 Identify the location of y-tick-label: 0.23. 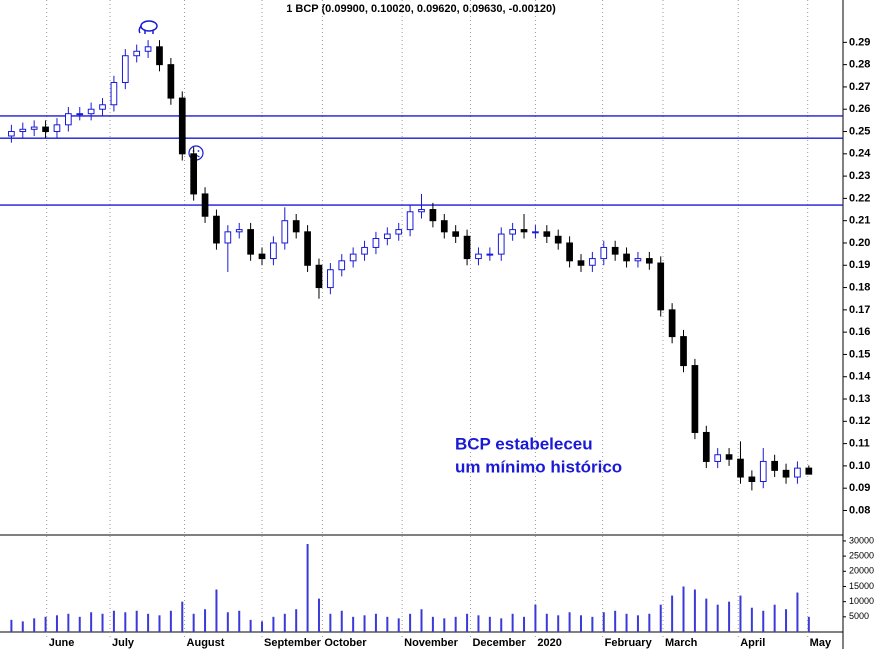
(859, 176).